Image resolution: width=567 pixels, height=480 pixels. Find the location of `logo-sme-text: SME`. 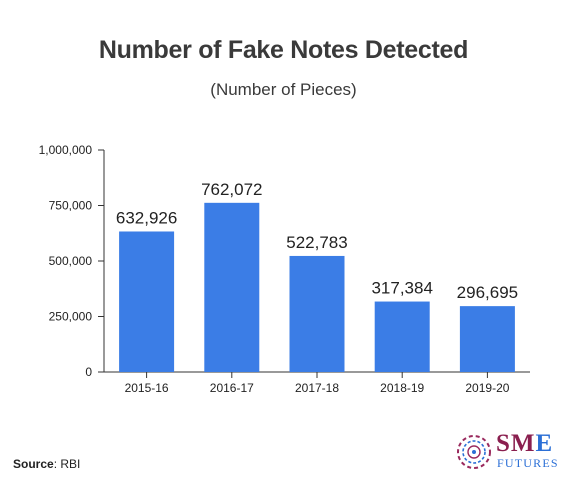

logo-sme-text: SME is located at coordinates (524, 444).